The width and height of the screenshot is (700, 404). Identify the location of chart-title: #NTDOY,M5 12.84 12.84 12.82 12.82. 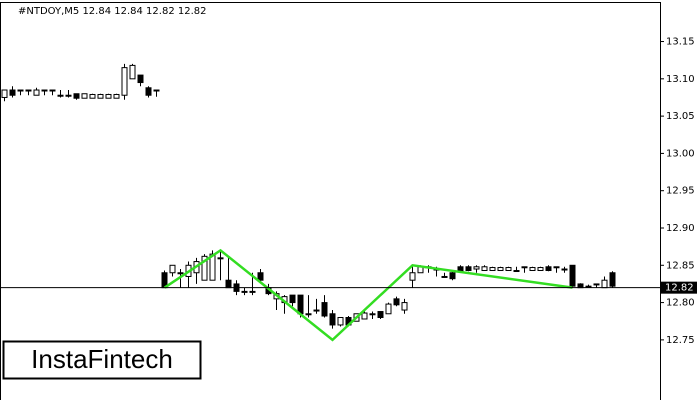
(112, 11).